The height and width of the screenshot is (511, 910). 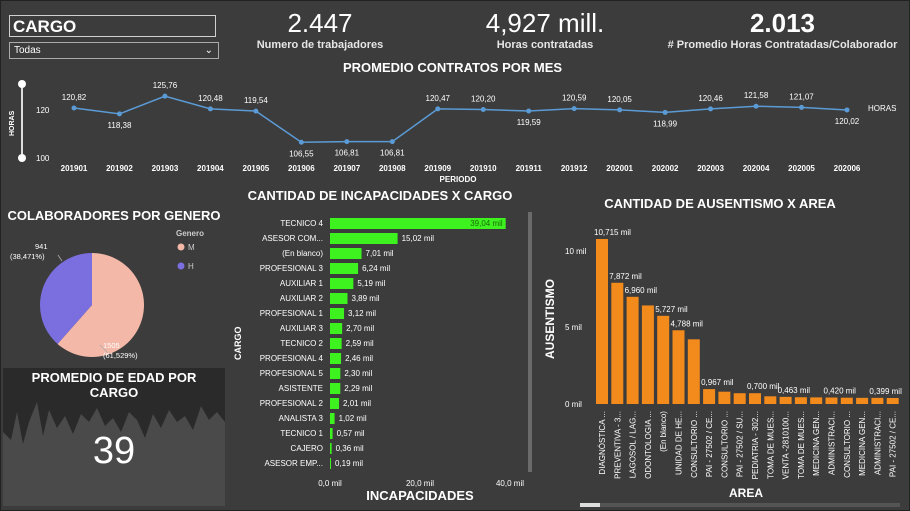 What do you see at coordinates (320, 29) in the screenshot?
I see `kpi-workers: 2.447 Numero de trabajadores` at bounding box center [320, 29].